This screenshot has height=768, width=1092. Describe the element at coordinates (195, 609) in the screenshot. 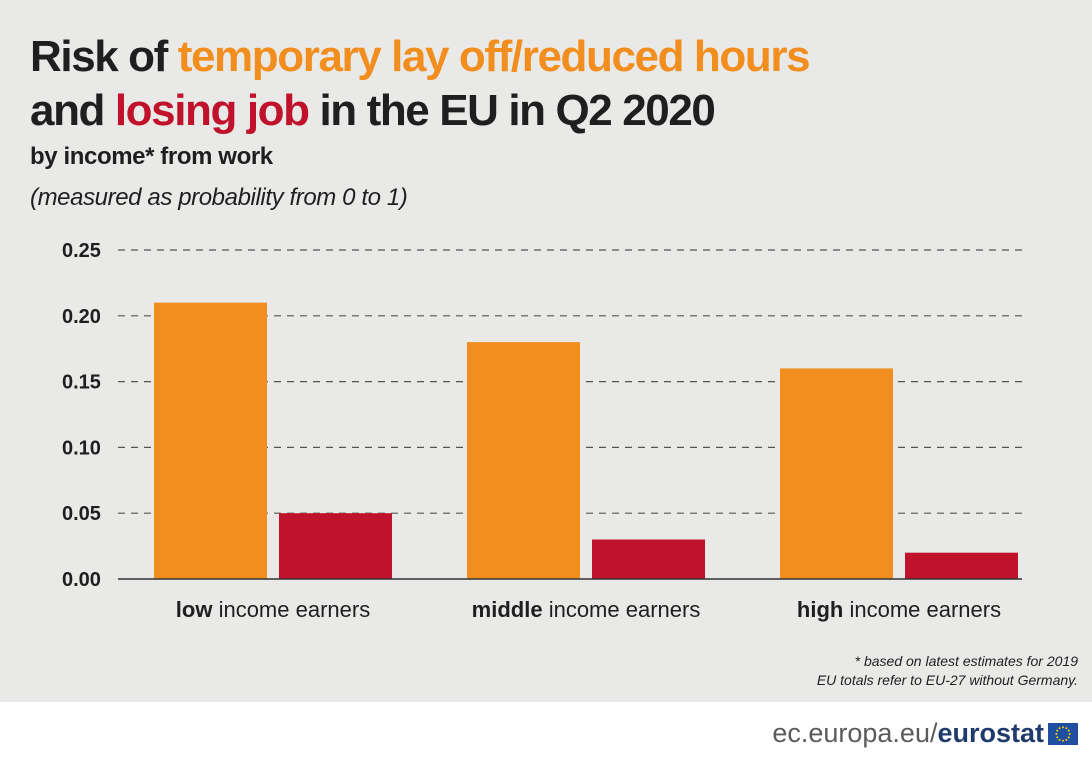

I see `x-category-bold: low` at that location.